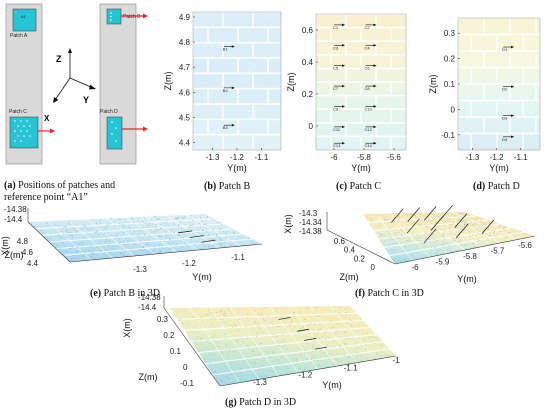  I want to click on point-label: C10, so click(369, 108).